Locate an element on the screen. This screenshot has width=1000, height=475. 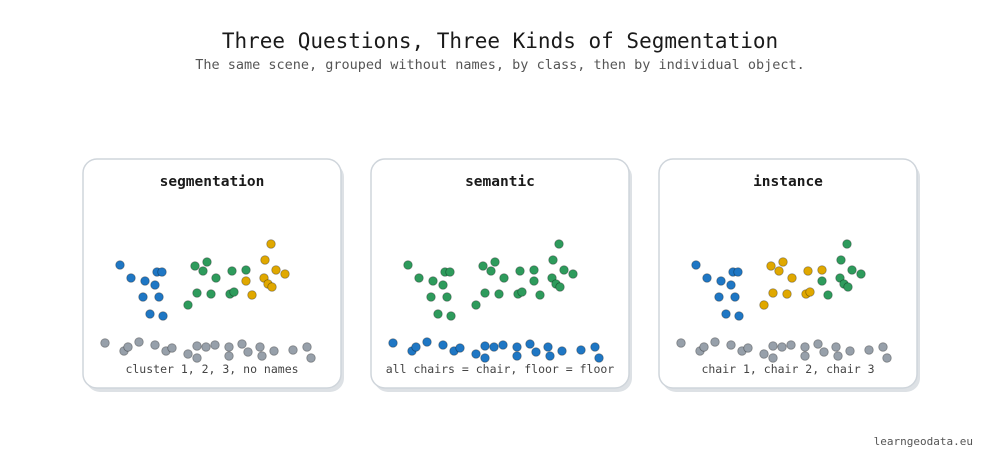
panel-caption: chair 1, chair 2, chair 3 is located at coordinates (787, 369).